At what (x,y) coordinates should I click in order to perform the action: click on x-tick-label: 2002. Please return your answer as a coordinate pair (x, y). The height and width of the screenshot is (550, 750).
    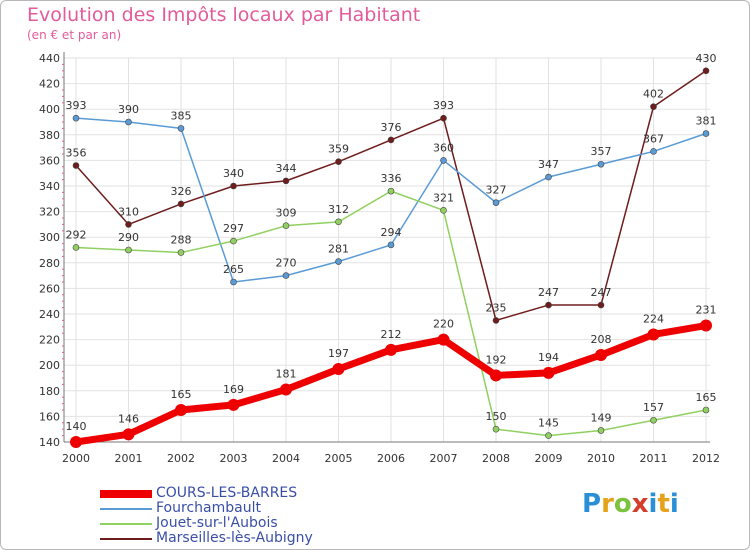
    Looking at the image, I should click on (181, 458).